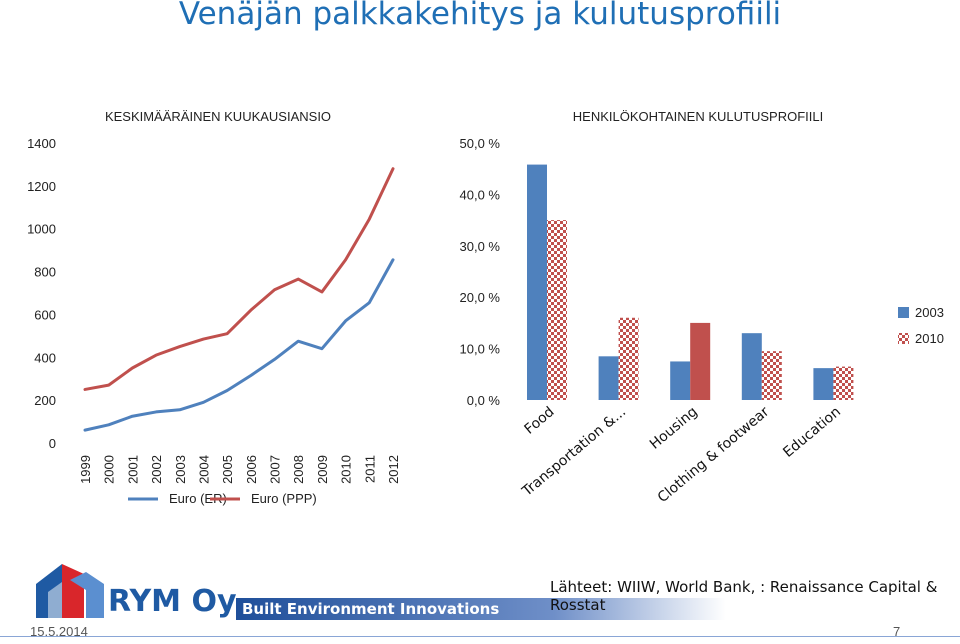 This screenshot has height=644, width=960. I want to click on y-tick-label: 0,0 %, so click(484, 400).